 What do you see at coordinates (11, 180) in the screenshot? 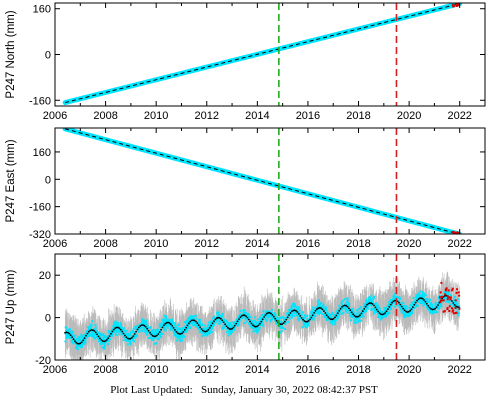
I see `east-y-axis-label: P247 East (mm)` at bounding box center [11, 180].